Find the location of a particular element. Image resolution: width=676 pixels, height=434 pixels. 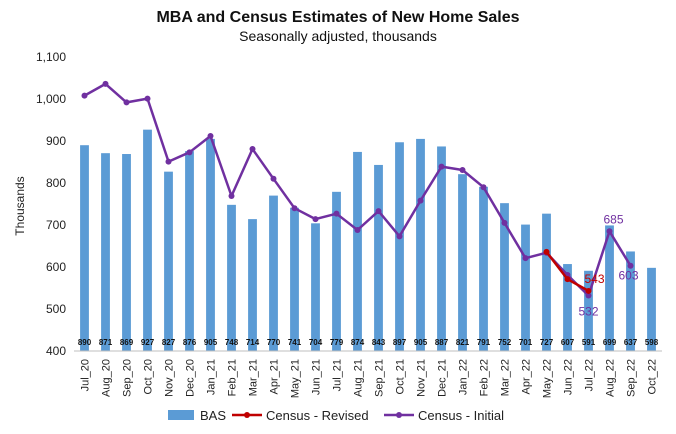

bar-value-label: 701 is located at coordinates (526, 342).